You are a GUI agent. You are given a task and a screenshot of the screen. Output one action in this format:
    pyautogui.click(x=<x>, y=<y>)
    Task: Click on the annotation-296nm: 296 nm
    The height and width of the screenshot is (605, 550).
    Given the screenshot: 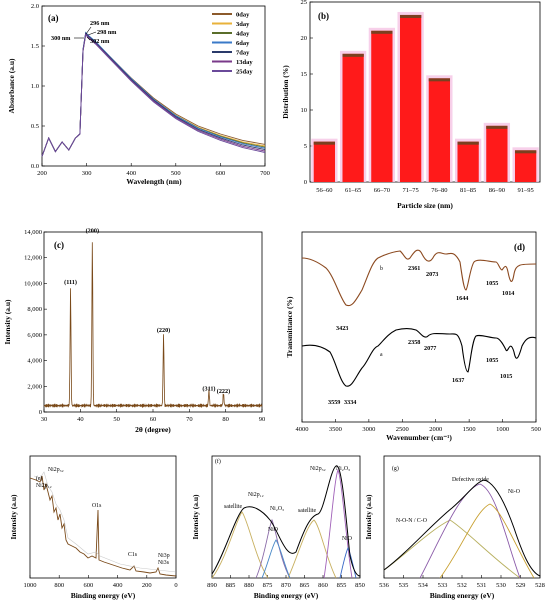 What is the action you would take?
    pyautogui.click(x=100, y=23)
    